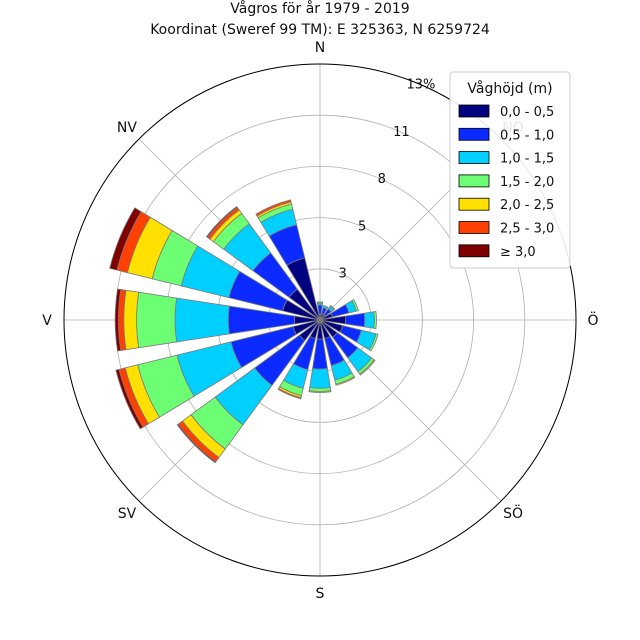 Image resolution: width=640 pixels, height=640 pixels. Describe the element at coordinates (320, 48) in the screenshot. I see `direction-label: N` at that location.